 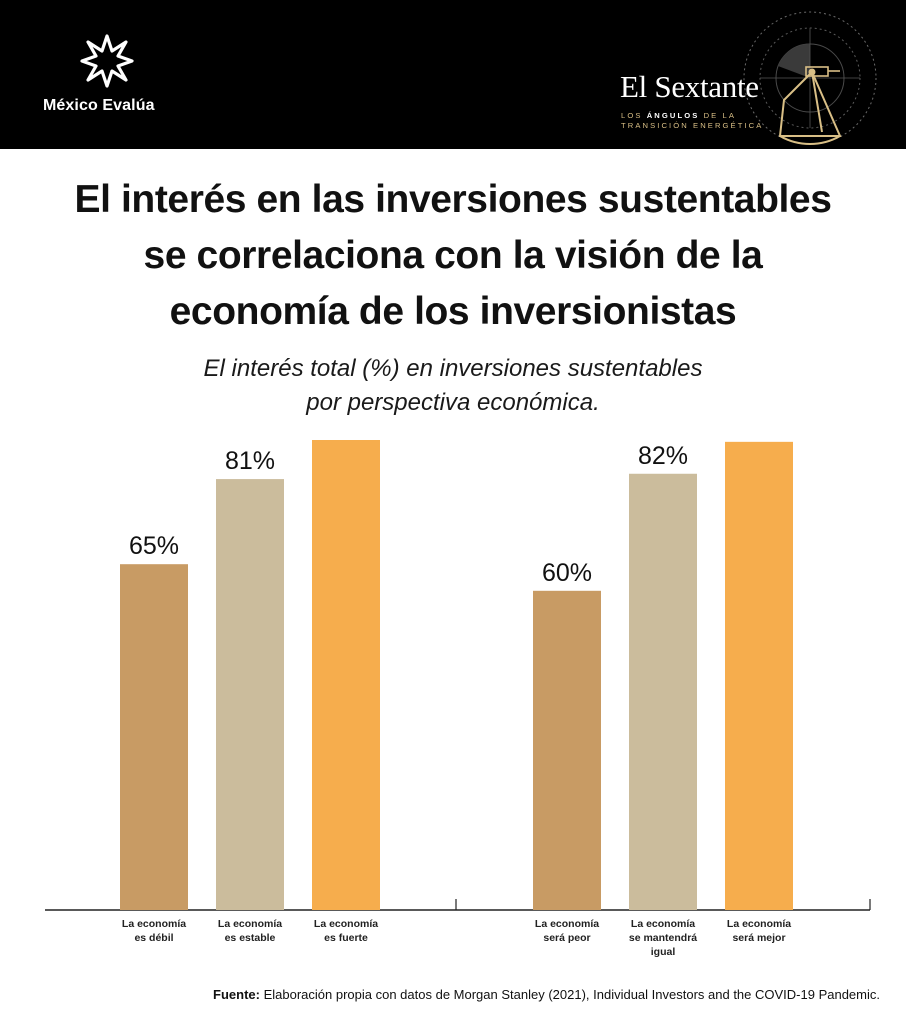 I want to click on star-burst-icon, so click(x=107, y=61).